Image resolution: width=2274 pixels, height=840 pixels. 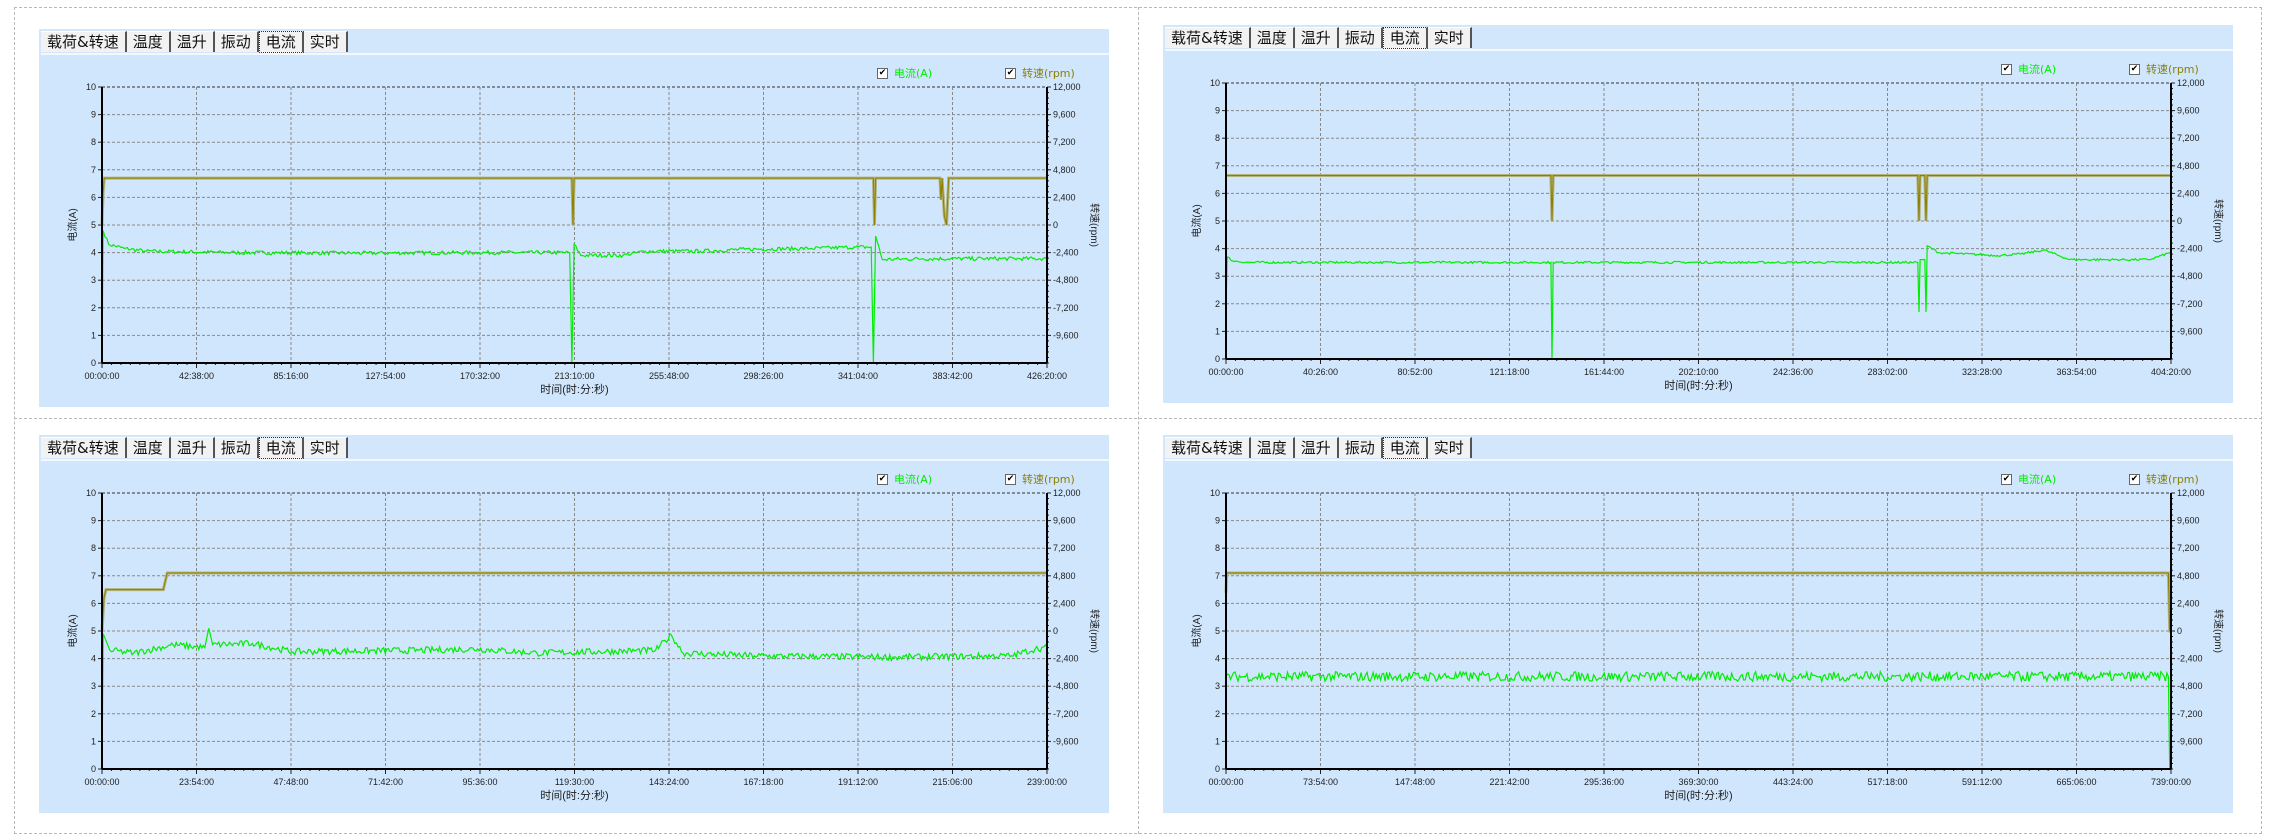 I want to click on x-tick-label: 213:10:00, so click(x=574, y=376).